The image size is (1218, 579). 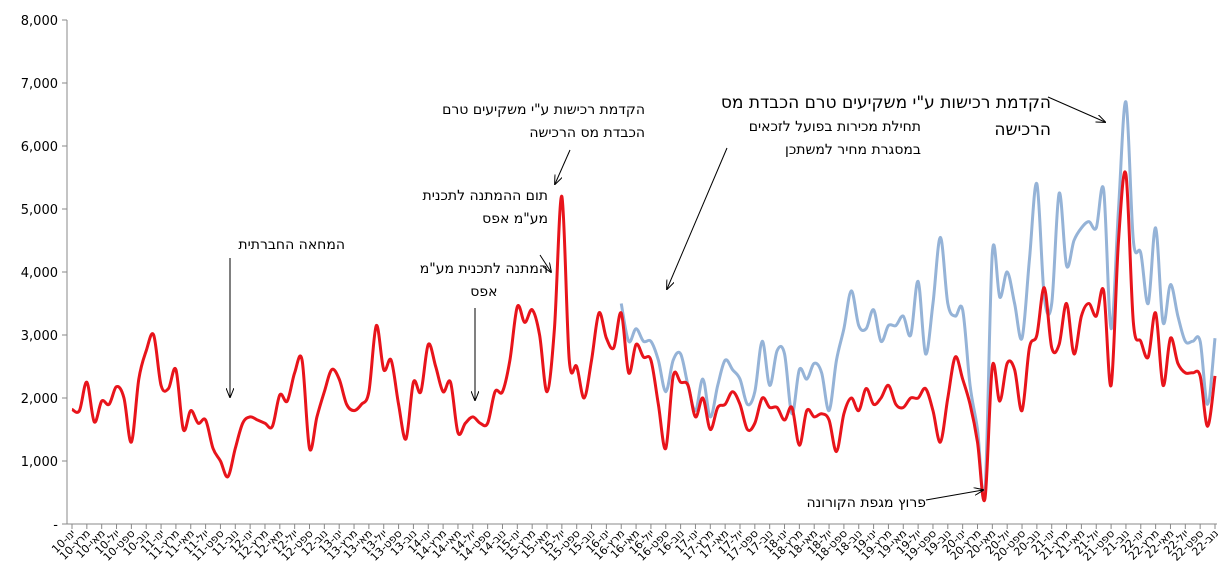 I want to click on annotation-line: אפס, so click(x=484, y=292).